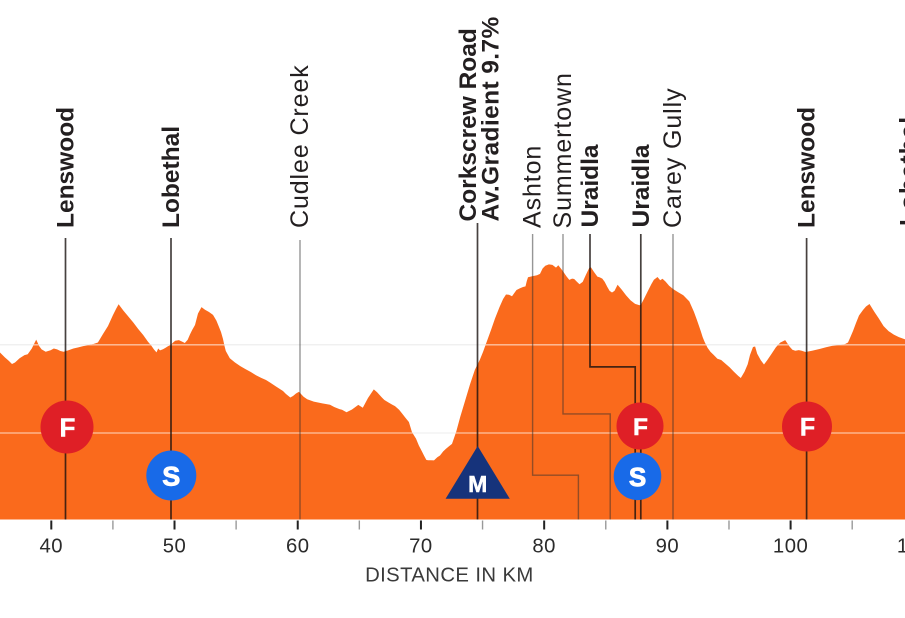  I want to click on svg-text: Summertown, so click(563, 150).